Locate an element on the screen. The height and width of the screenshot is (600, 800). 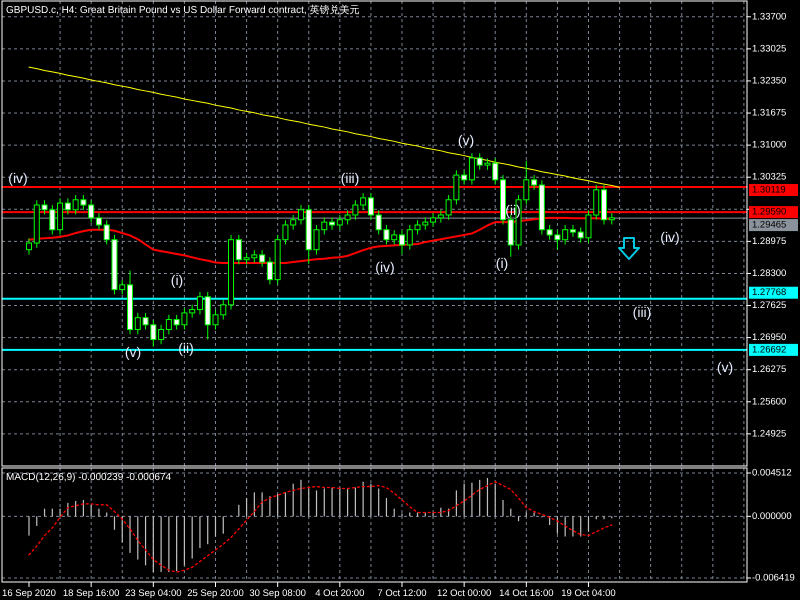
y-tick-label: 1.27625 is located at coordinates (769, 306).